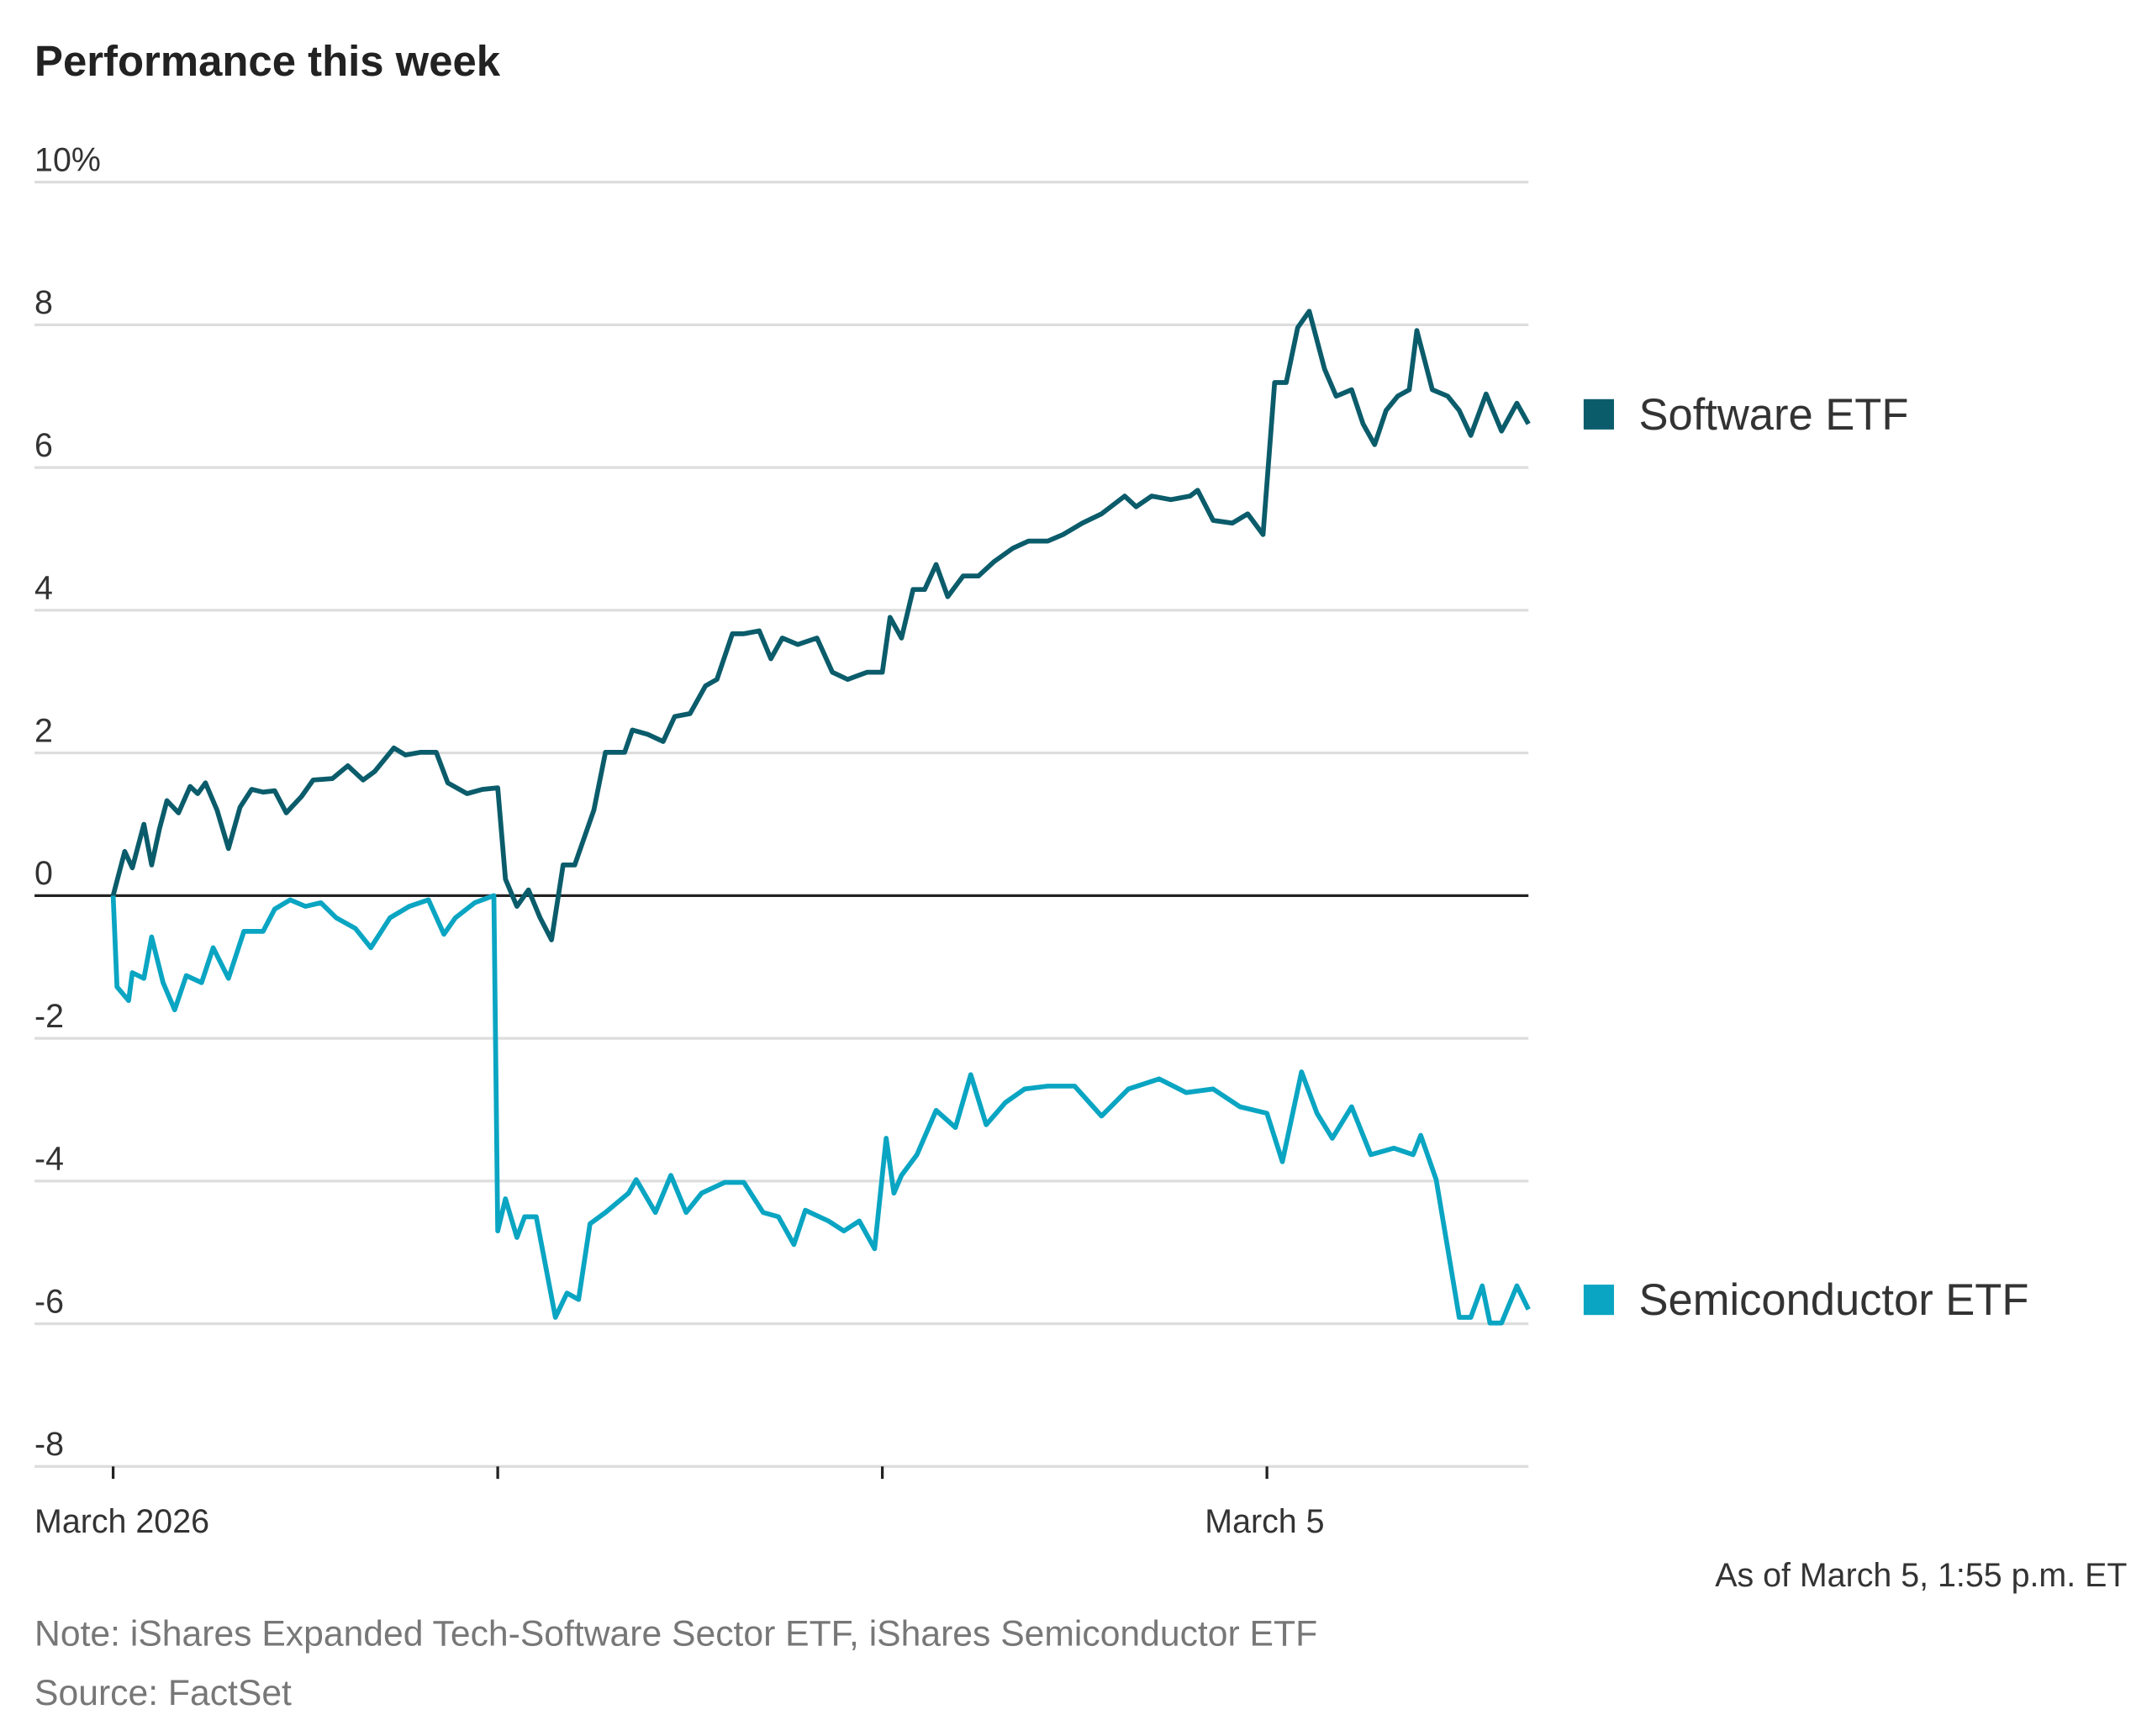 The height and width of the screenshot is (1736, 2152). What do you see at coordinates (43, 873) in the screenshot?
I see `y-tick-label: 0` at bounding box center [43, 873].